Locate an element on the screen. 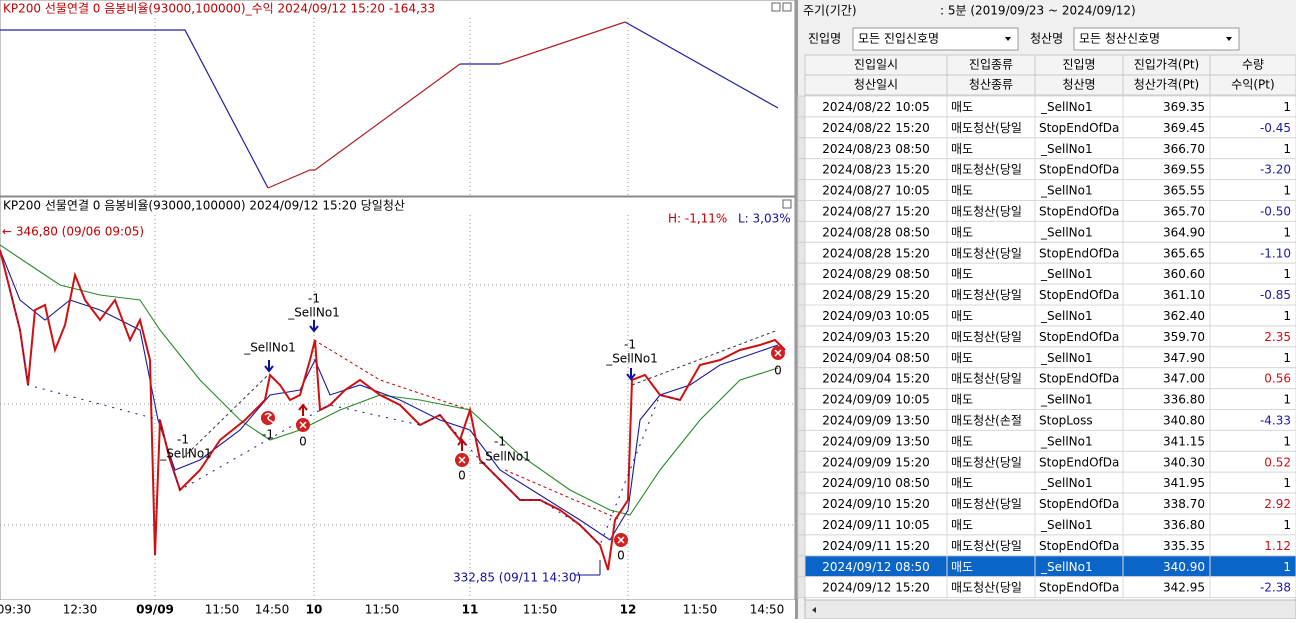 The image size is (1296, 623). table-cell: 2024/08/29 08:50 is located at coordinates (876, 274).